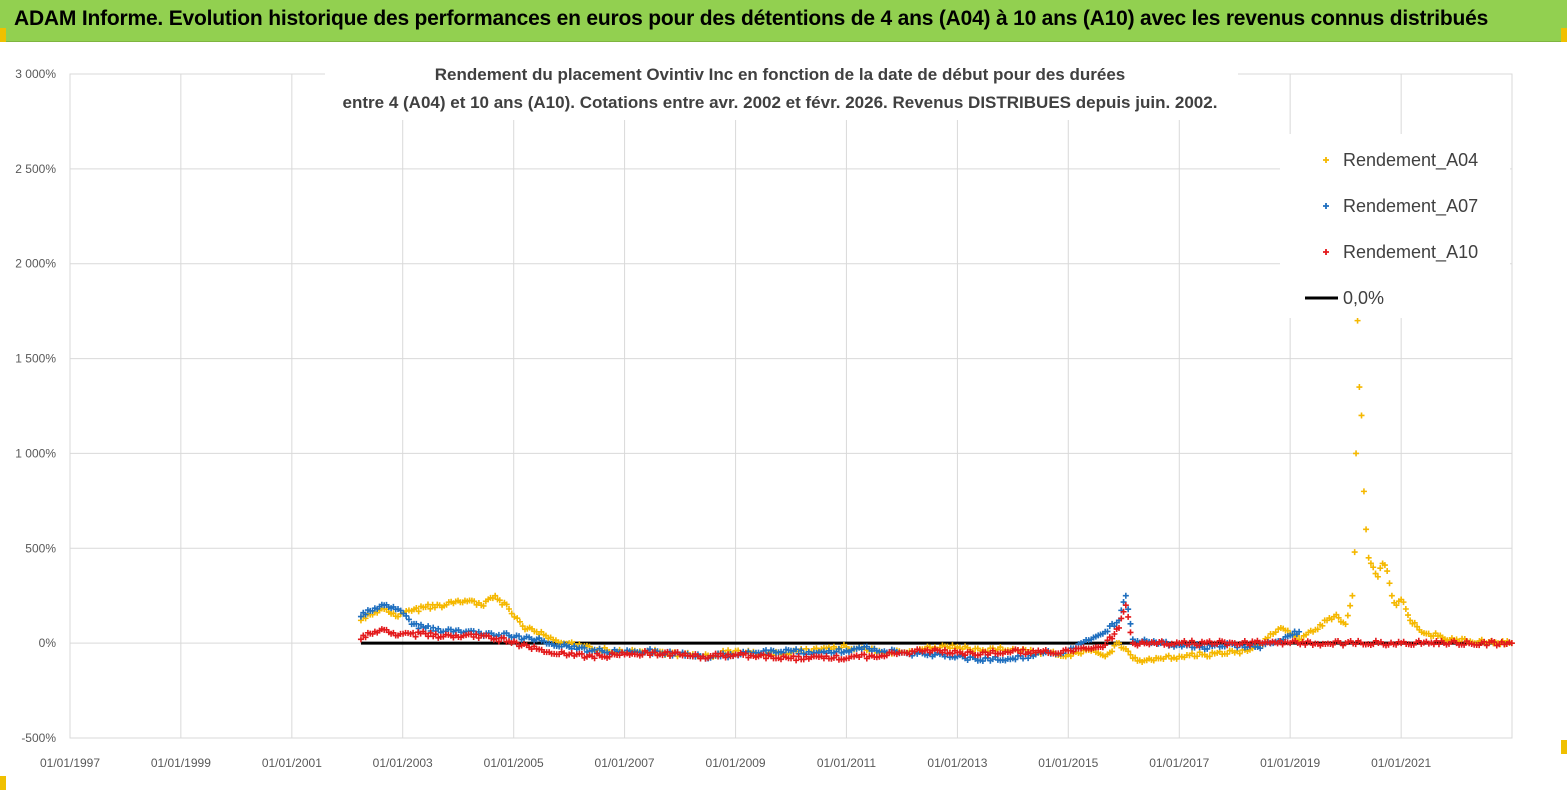 This screenshot has width=1567, height=790. I want to click on legend-item: Rendement_A04, so click(1400, 160).